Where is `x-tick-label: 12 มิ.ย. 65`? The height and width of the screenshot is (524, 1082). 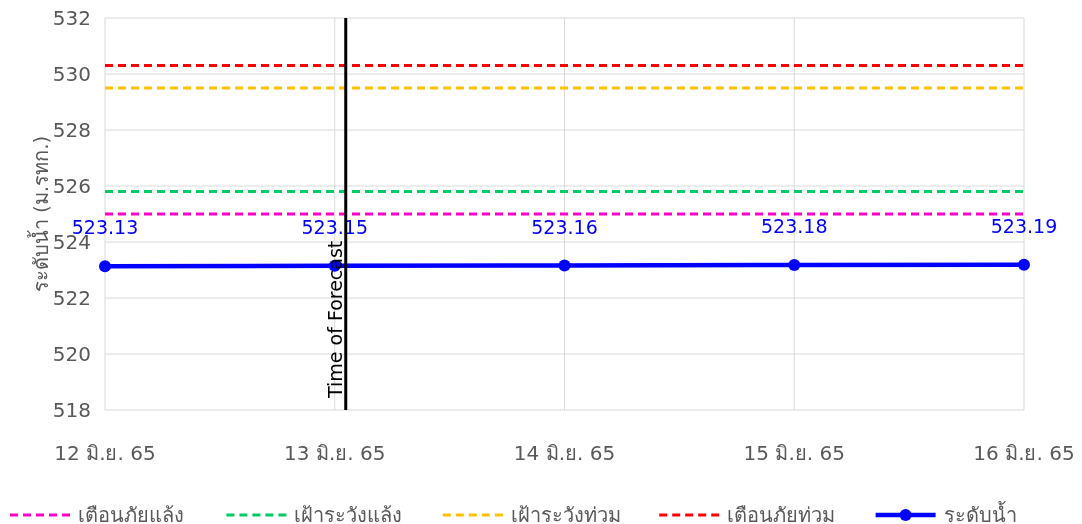 x-tick-label: 12 มิ.ย. 65 is located at coordinates (105, 453).